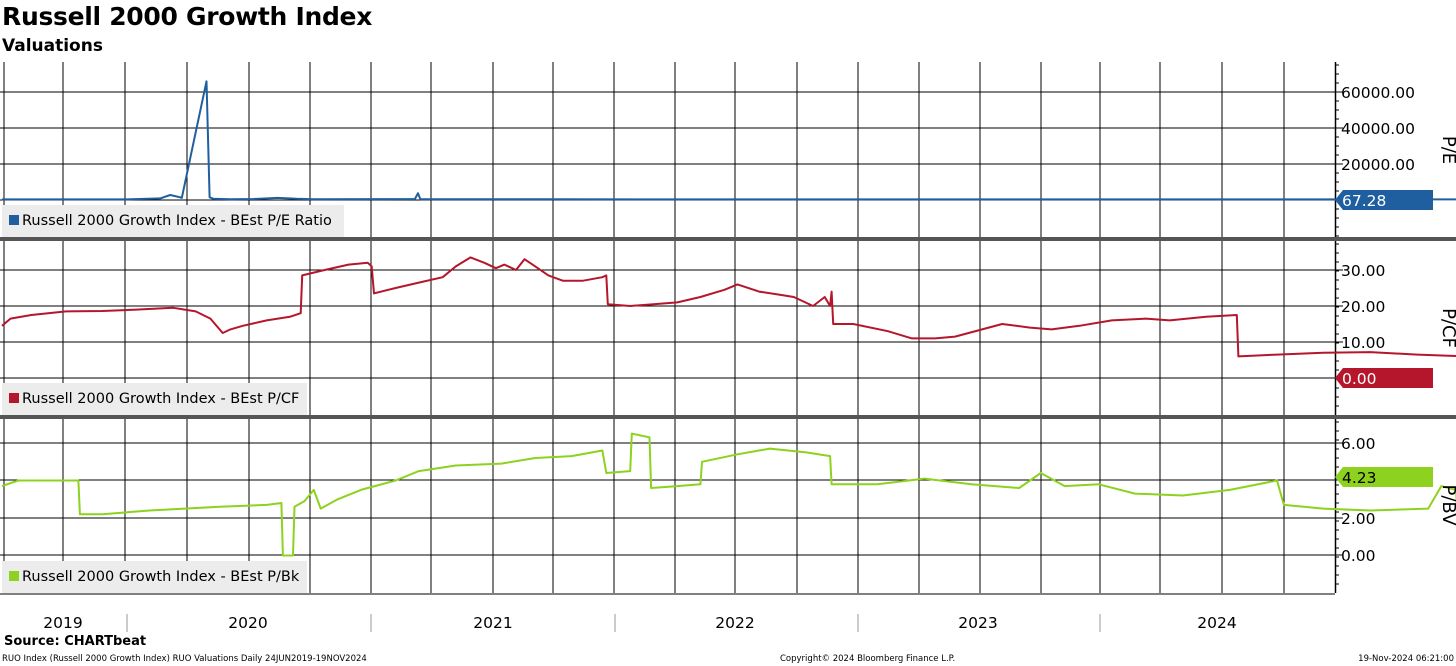  Describe the element at coordinates (1364, 201) in the screenshot. I see `last-value-label: 67.28` at that location.